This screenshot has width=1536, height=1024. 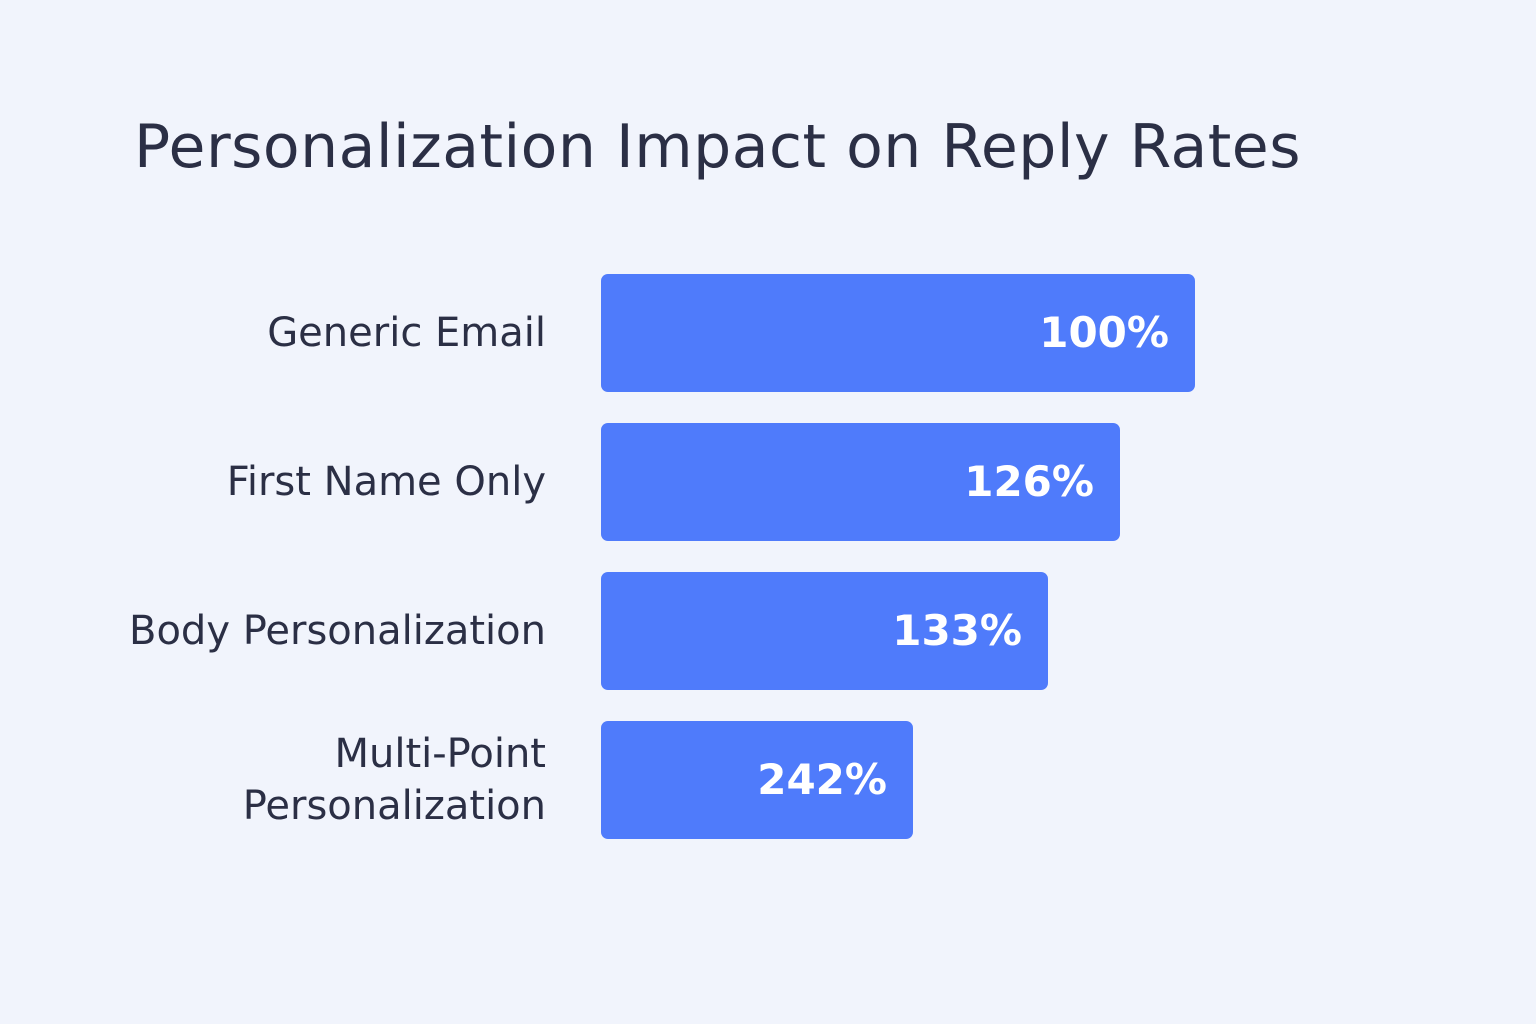 What do you see at coordinates (386, 482) in the screenshot?
I see `category-label: First Name Only` at bounding box center [386, 482].